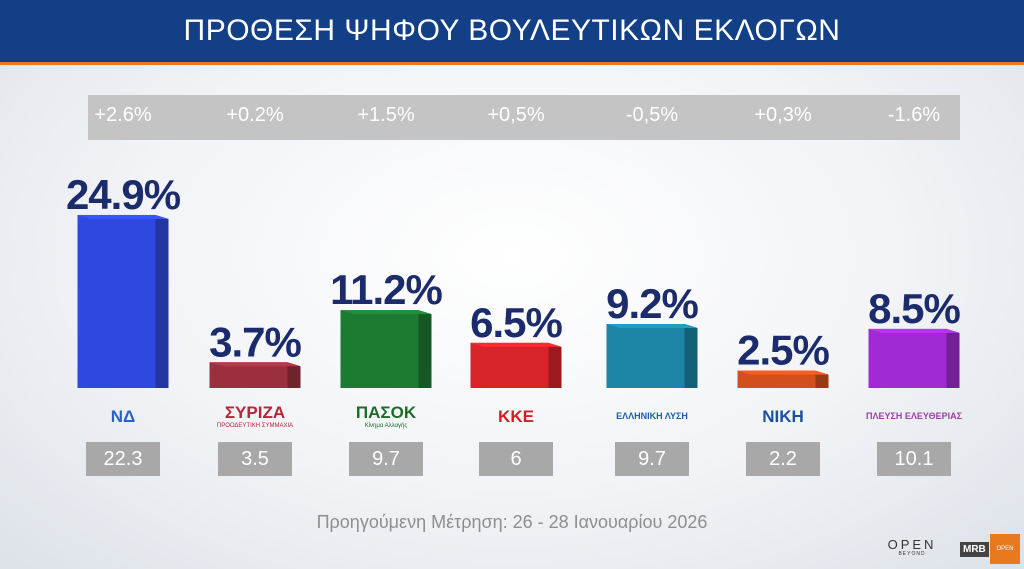 The image size is (1024, 569). I want to click on value-label: 11.2%, so click(386, 289).